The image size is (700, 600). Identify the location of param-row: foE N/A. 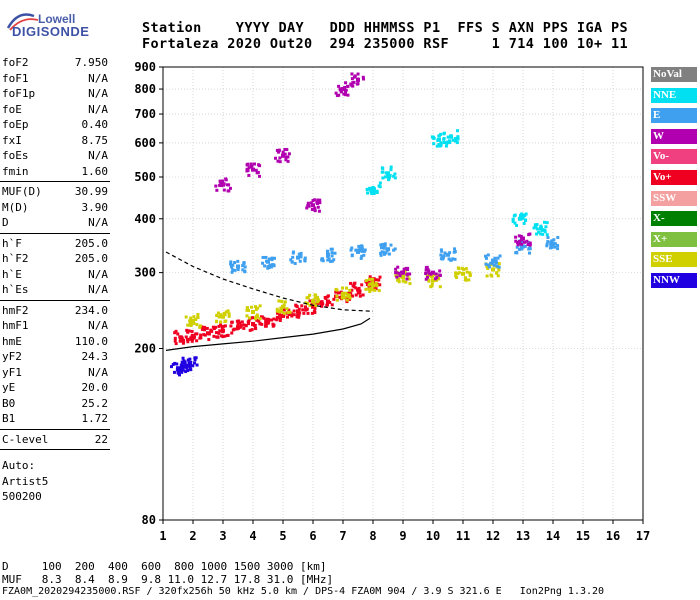
(55, 110).